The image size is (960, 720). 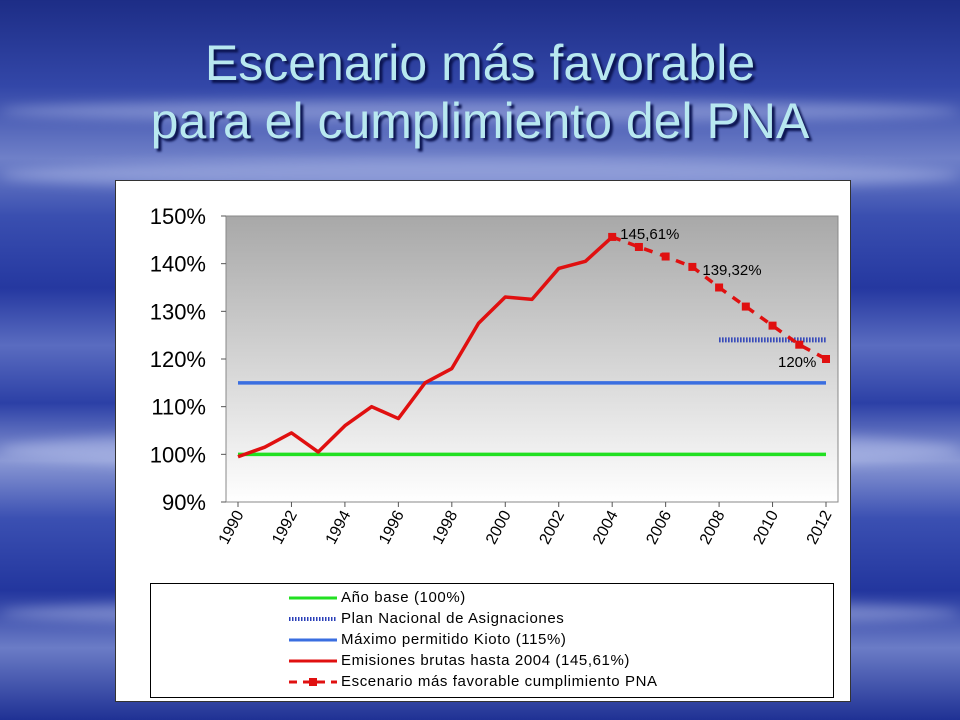 What do you see at coordinates (649, 234) in the screenshot?
I see `data-label: 145,61%` at bounding box center [649, 234].